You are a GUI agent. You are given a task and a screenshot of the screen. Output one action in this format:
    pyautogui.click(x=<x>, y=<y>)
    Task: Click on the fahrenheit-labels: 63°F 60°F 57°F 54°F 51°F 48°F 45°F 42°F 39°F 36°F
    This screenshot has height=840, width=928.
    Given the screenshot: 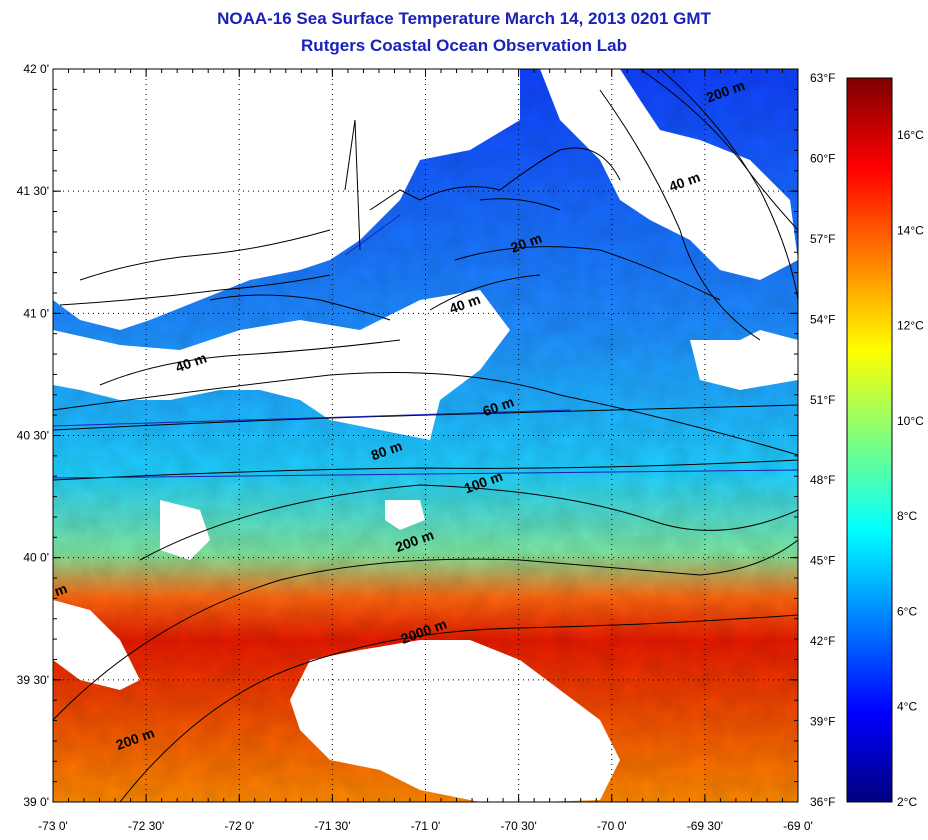 What is the action you would take?
    pyautogui.click(x=822, y=440)
    